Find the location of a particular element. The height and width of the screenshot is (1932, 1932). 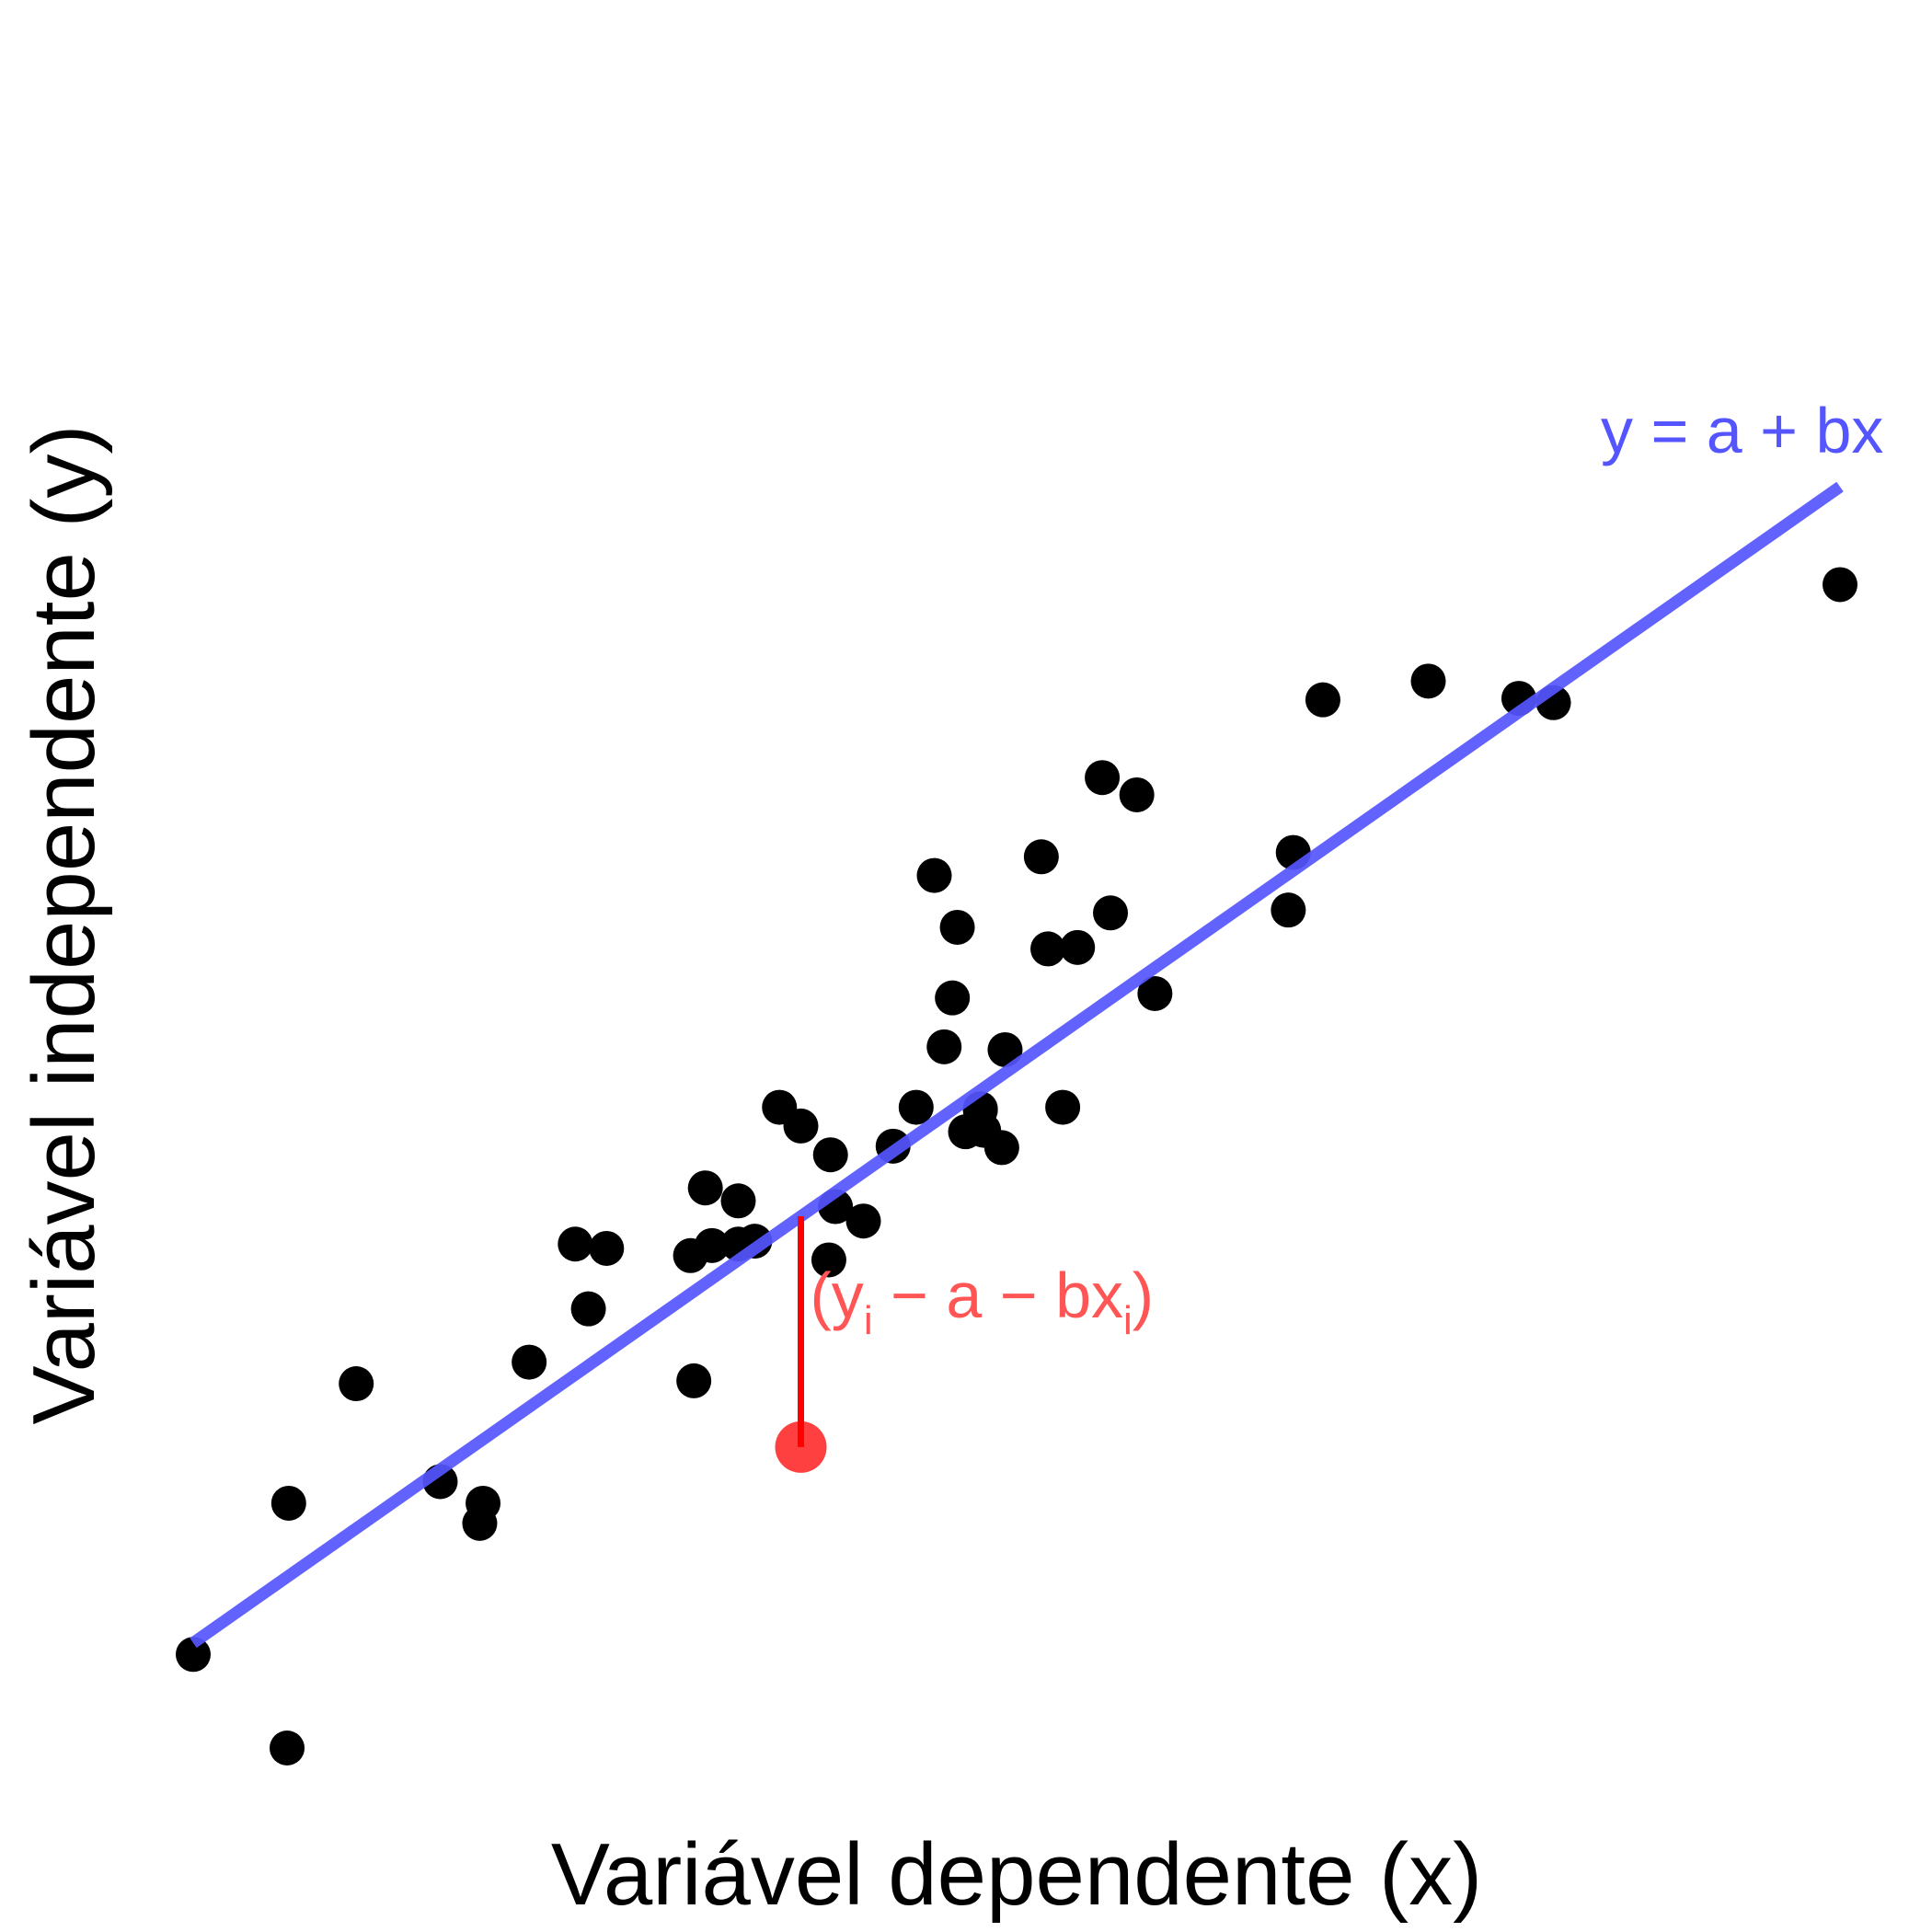

residual-label-part: − a − bx is located at coordinates (998, 1295).